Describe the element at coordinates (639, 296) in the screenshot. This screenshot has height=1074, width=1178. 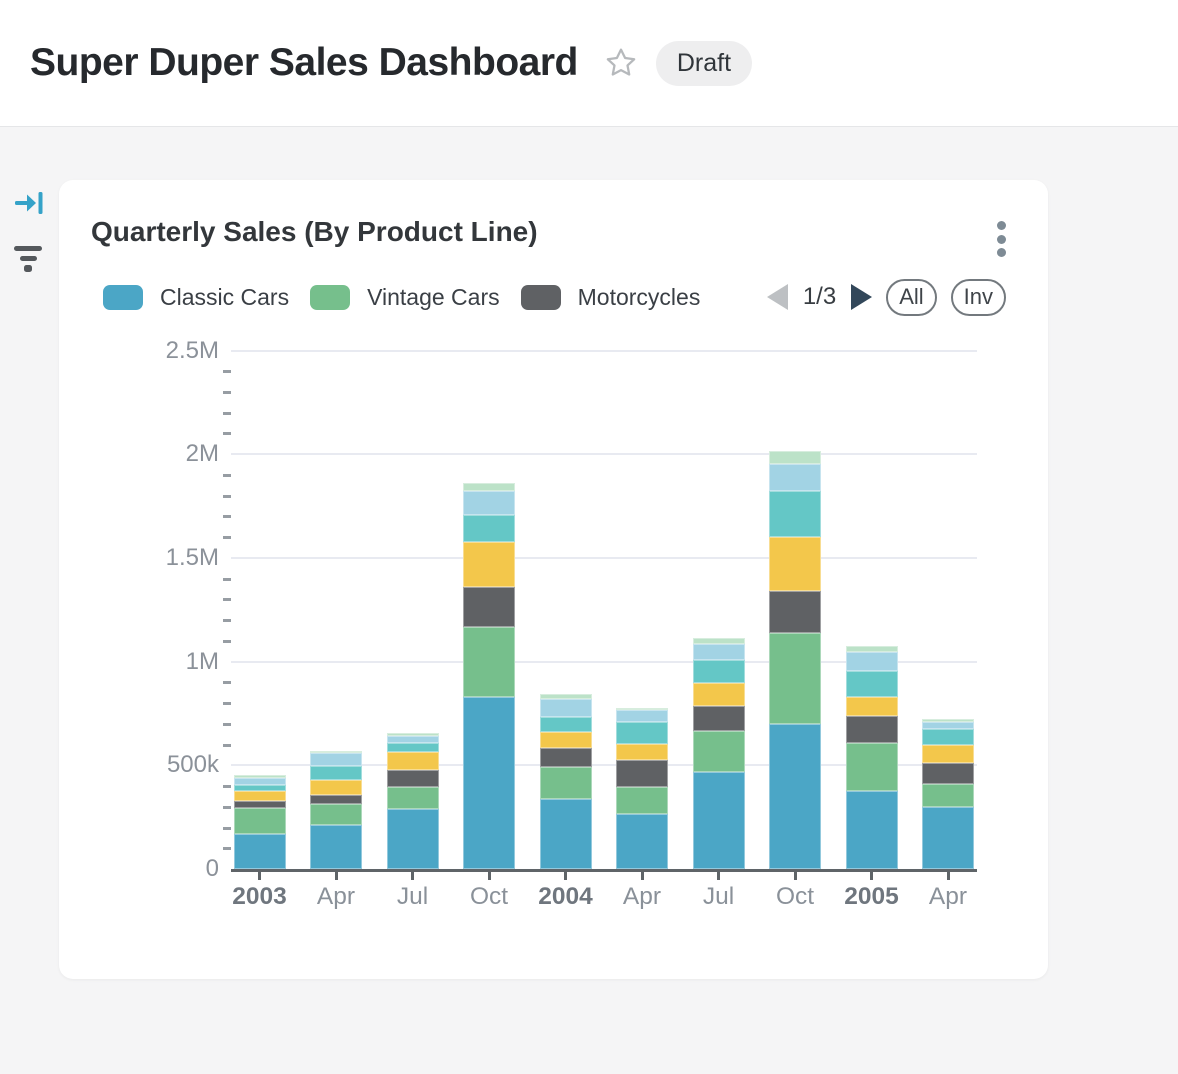
I see `legend-label: Motorcycles` at that location.